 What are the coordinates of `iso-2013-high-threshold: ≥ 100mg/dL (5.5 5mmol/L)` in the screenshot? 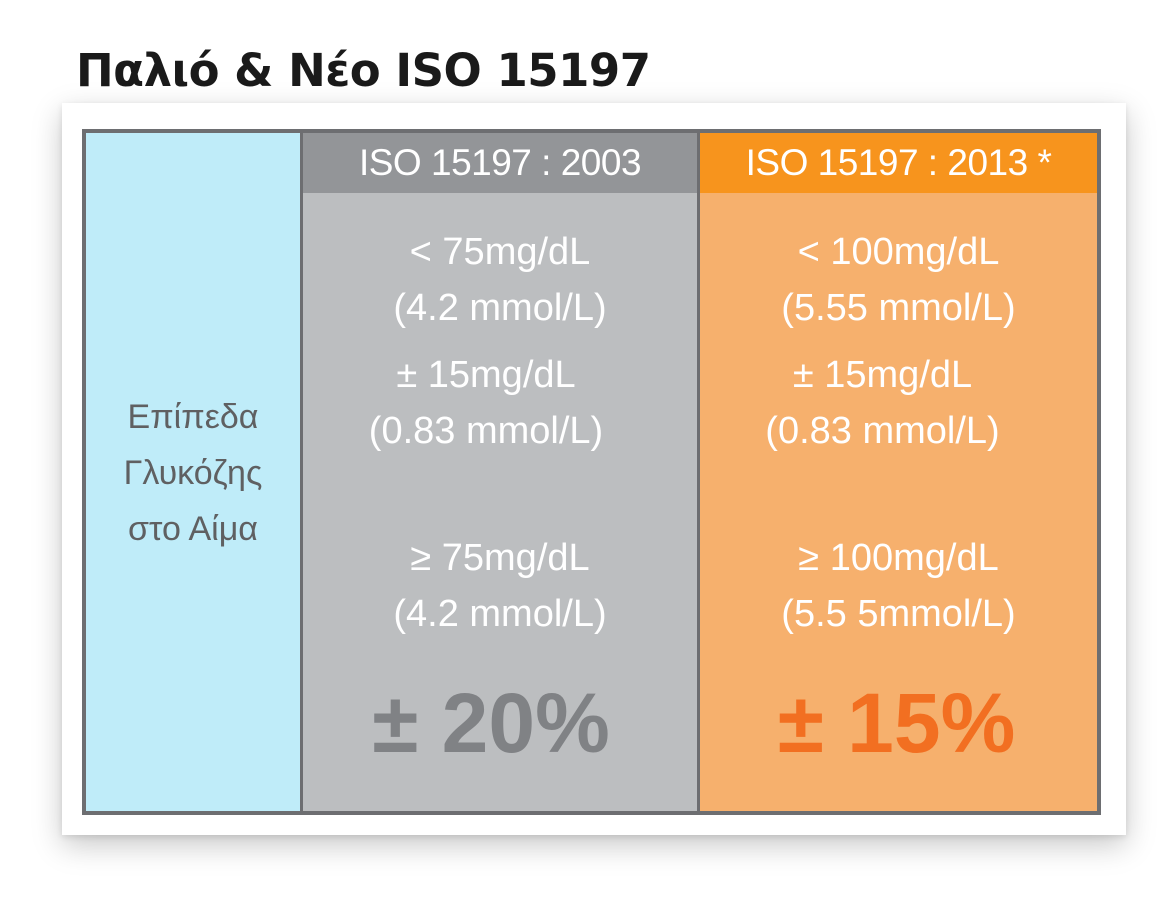 It's located at (898, 586).